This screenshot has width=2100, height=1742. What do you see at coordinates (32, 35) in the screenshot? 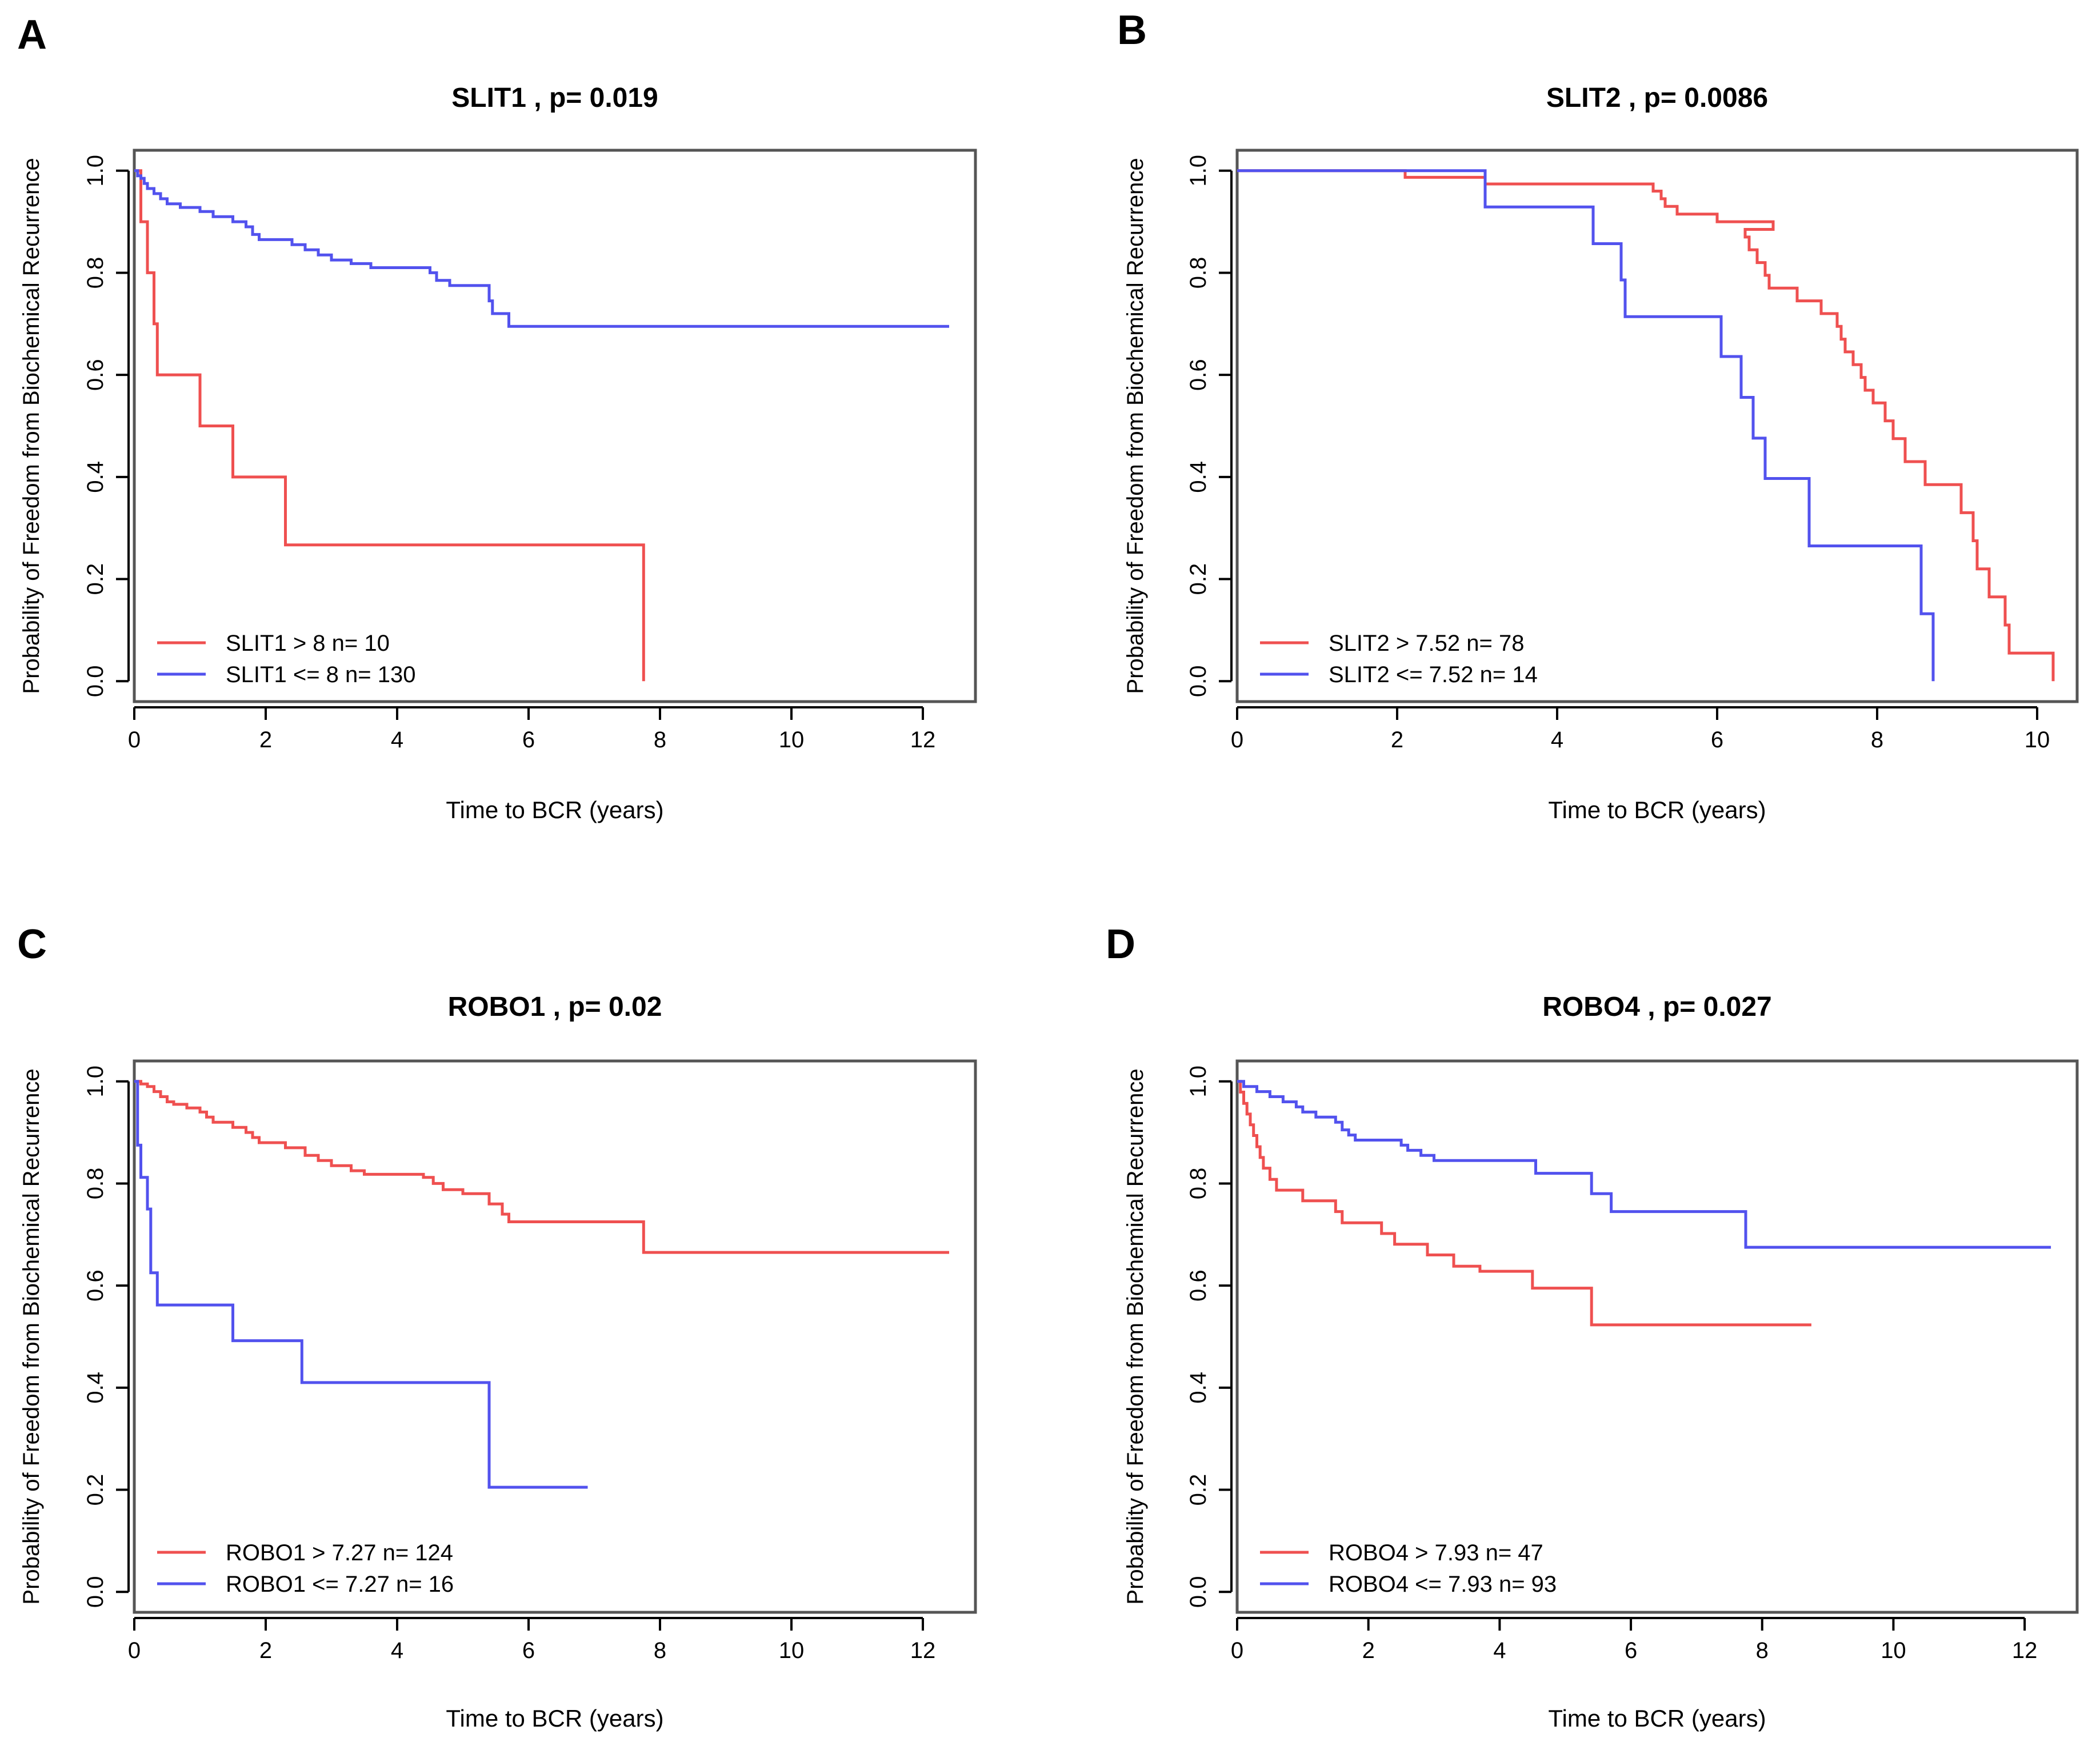
I see `panel-letter-a: A` at bounding box center [32, 35].